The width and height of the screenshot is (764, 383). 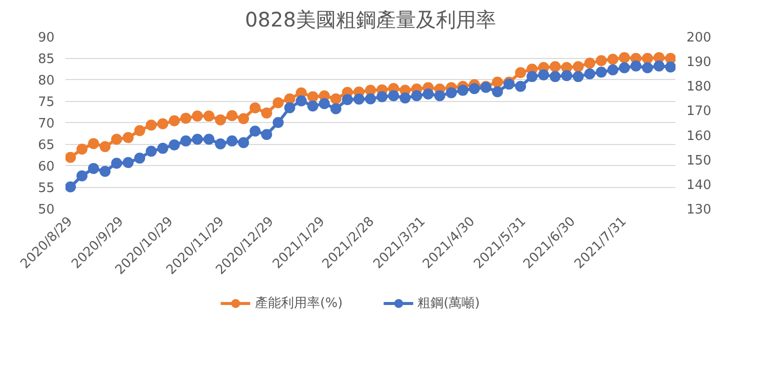 I want to click on y2-tick-label: 130, so click(x=699, y=210).